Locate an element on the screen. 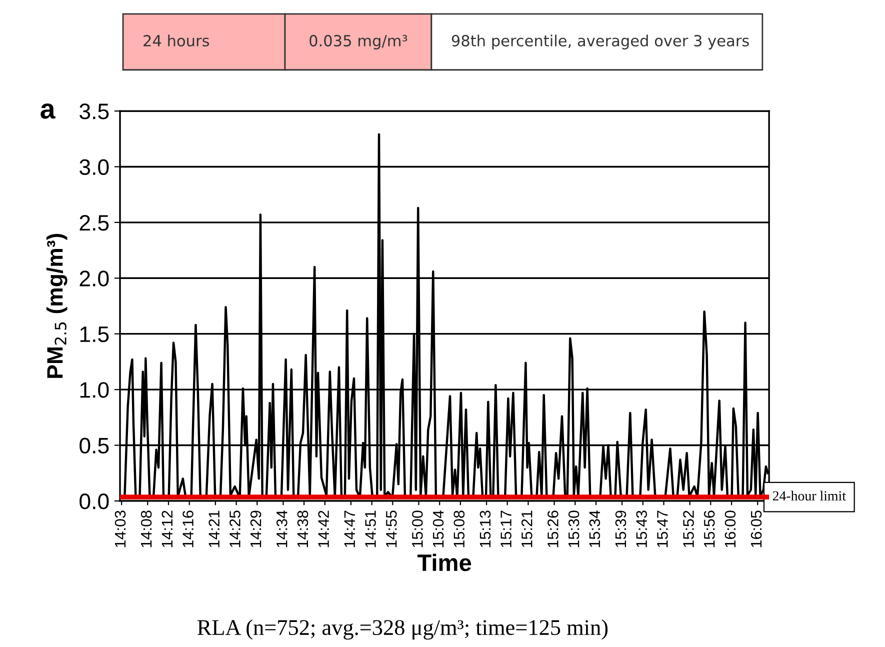  y-tick-label: 0.5 is located at coordinates (94, 446).